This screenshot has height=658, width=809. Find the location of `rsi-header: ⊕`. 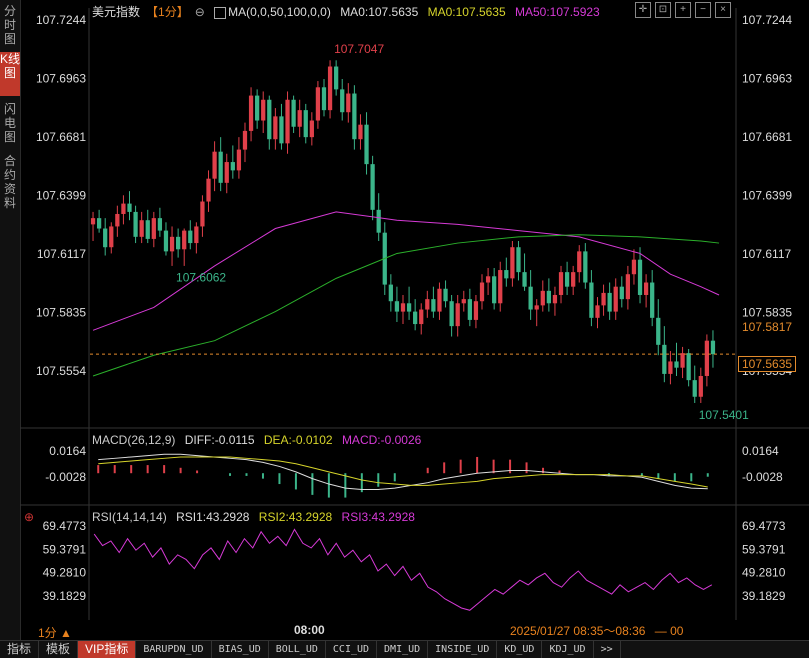

rsi-header: ⊕ is located at coordinates (32, 517).